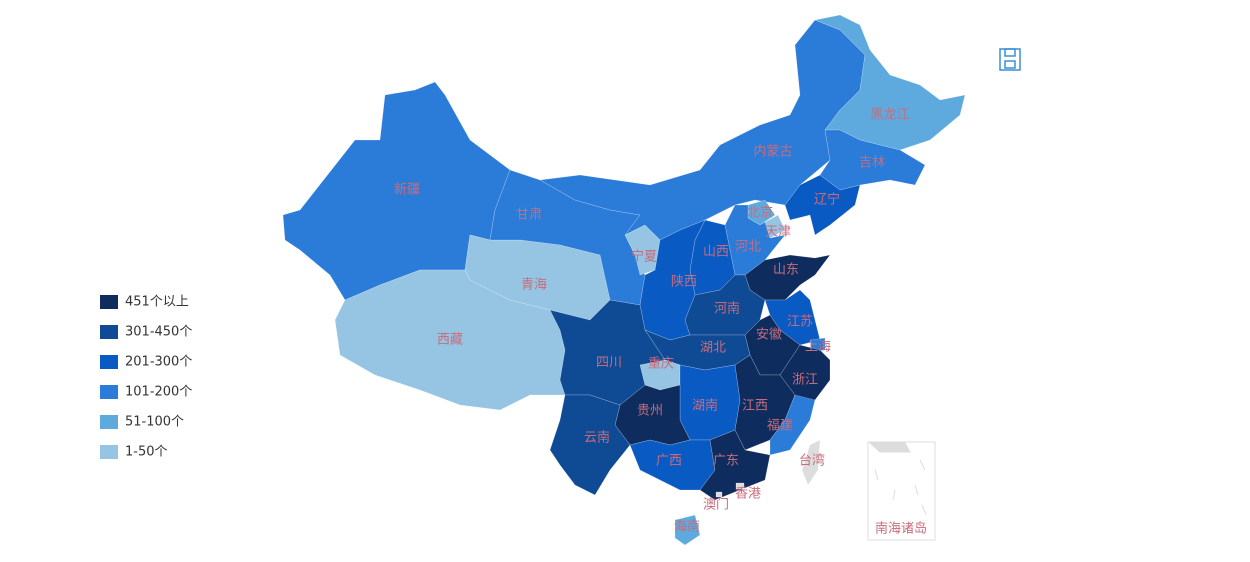 The width and height of the screenshot is (1250, 562). Describe the element at coordinates (158, 362) in the screenshot. I see `legend-label: 201-300个` at that location.